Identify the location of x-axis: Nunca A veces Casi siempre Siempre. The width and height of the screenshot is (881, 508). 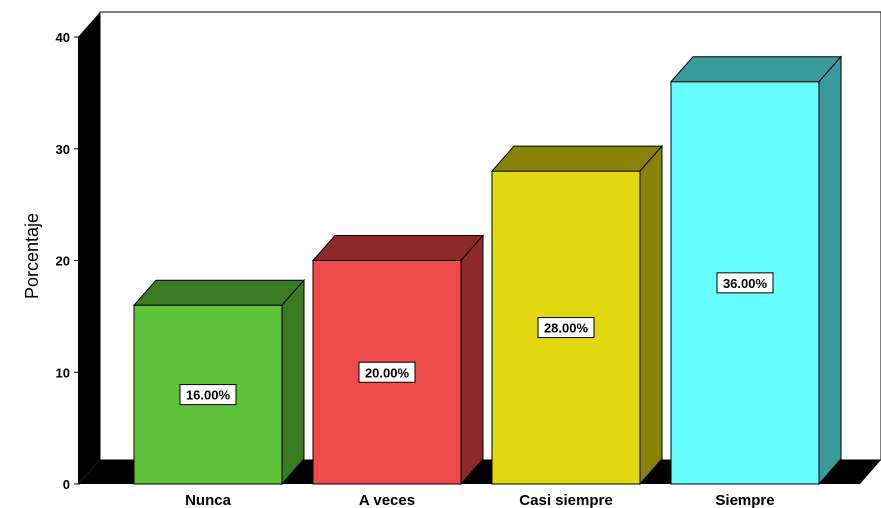
(480, 500).